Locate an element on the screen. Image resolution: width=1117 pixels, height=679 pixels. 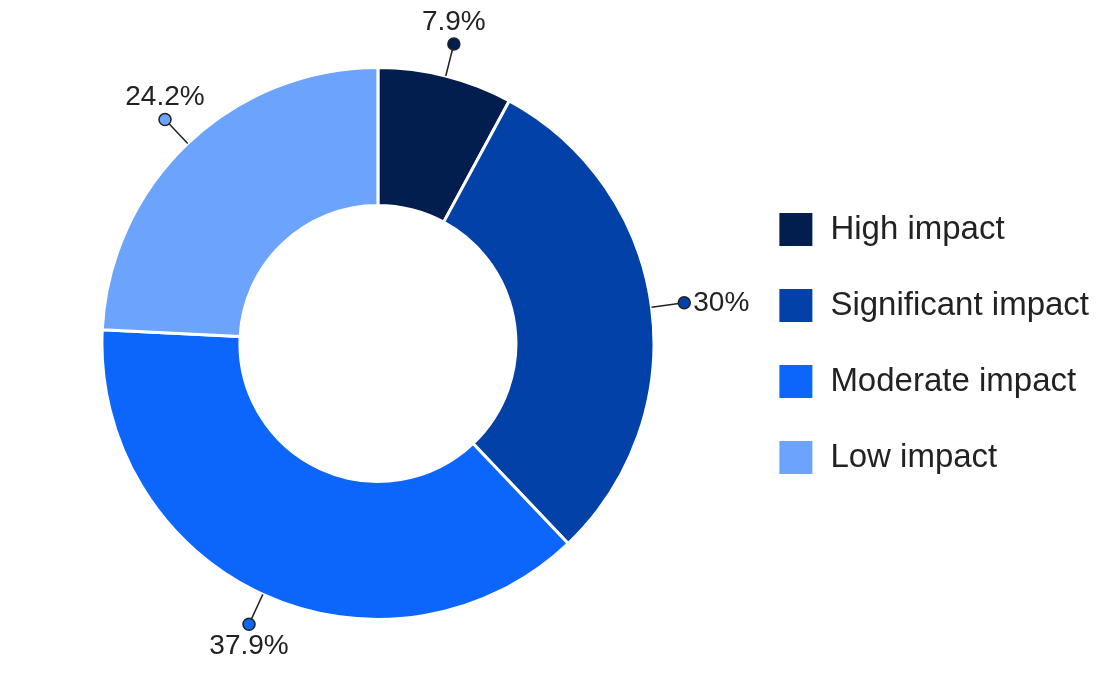
data-label: 24.2% is located at coordinates (165, 96).